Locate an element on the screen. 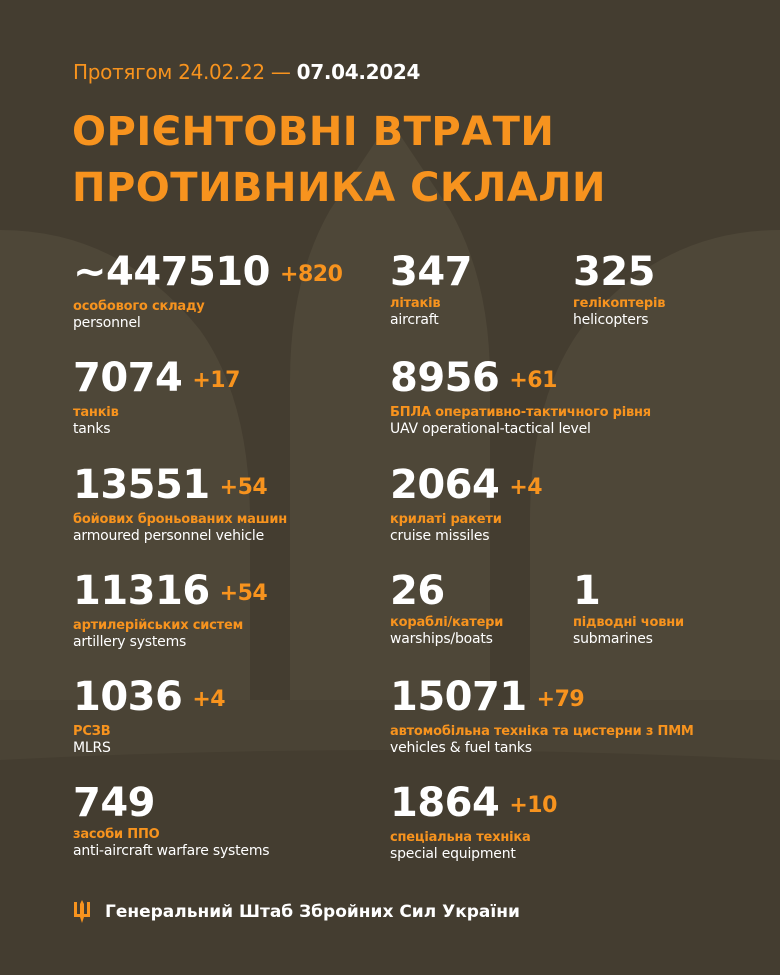 This screenshot has height=975, width=780. stat-label-en: cruise missiles is located at coordinates (440, 536).